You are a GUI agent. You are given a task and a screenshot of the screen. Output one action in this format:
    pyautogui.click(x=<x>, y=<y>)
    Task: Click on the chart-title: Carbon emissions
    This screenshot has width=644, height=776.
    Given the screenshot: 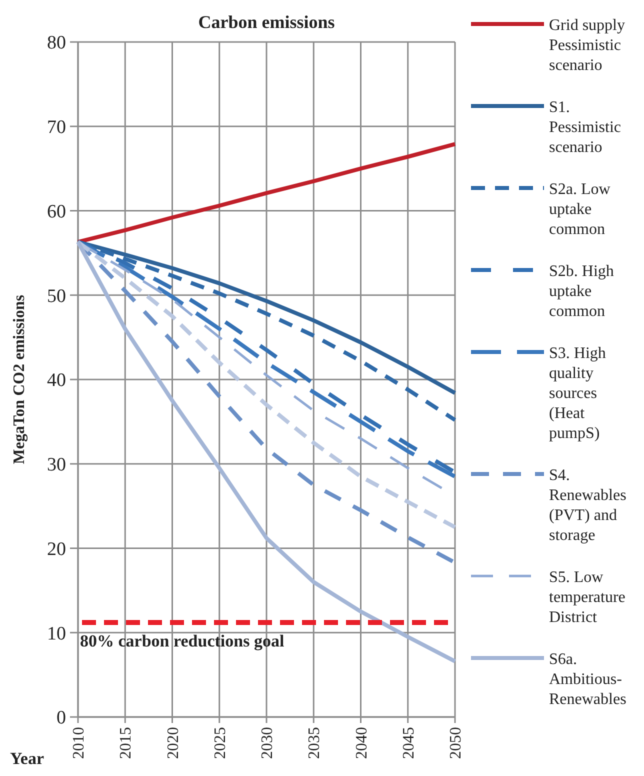 What is the action you would take?
    pyautogui.click(x=266, y=22)
    